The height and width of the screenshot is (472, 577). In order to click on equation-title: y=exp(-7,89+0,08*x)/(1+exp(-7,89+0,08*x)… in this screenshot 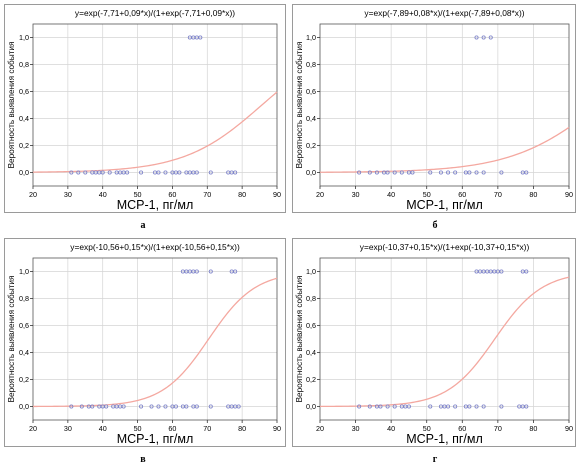, I will do `click(444, 13)`.